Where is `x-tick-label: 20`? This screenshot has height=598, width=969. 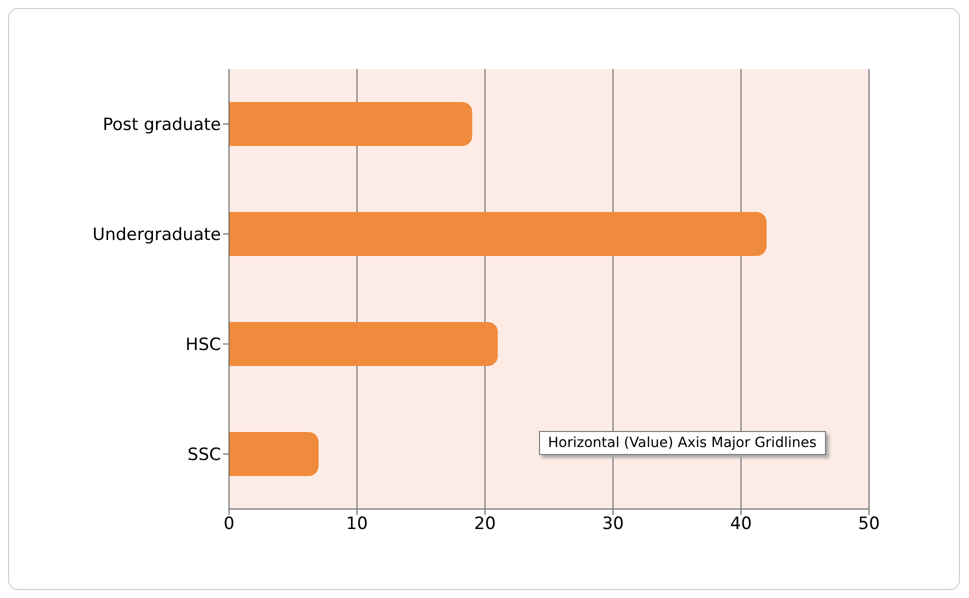 x-tick-label: 20 is located at coordinates (485, 524).